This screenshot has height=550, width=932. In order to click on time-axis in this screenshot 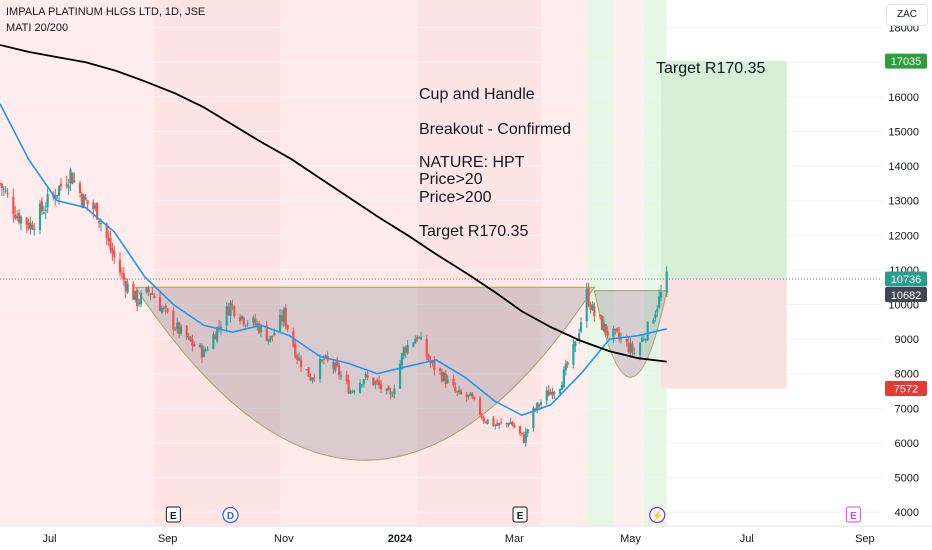, I will do `click(466, 538)`.